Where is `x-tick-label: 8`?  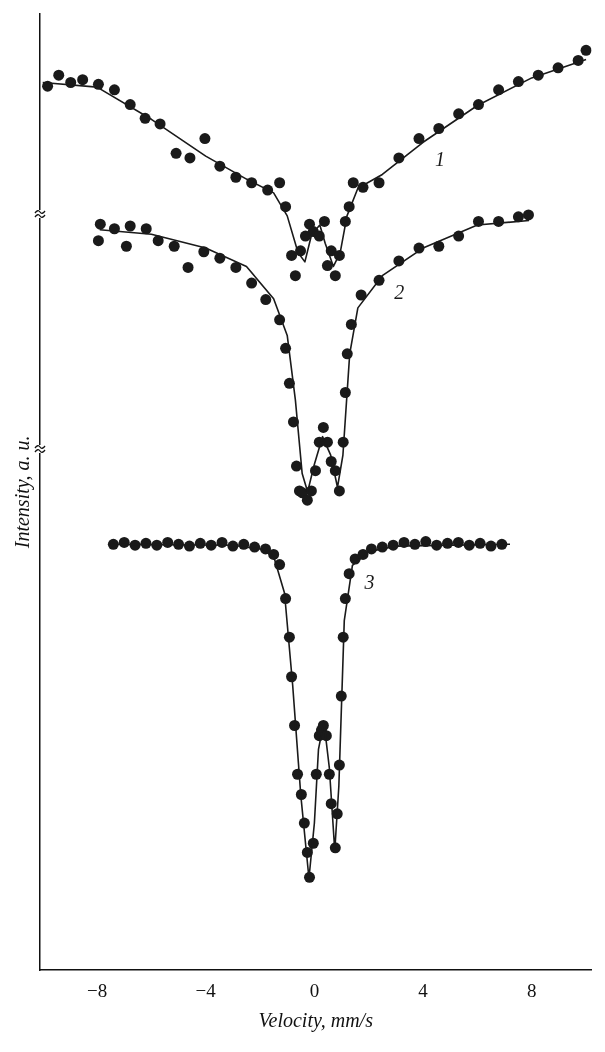
x-tick-label: 8 is located at coordinates (531, 990).